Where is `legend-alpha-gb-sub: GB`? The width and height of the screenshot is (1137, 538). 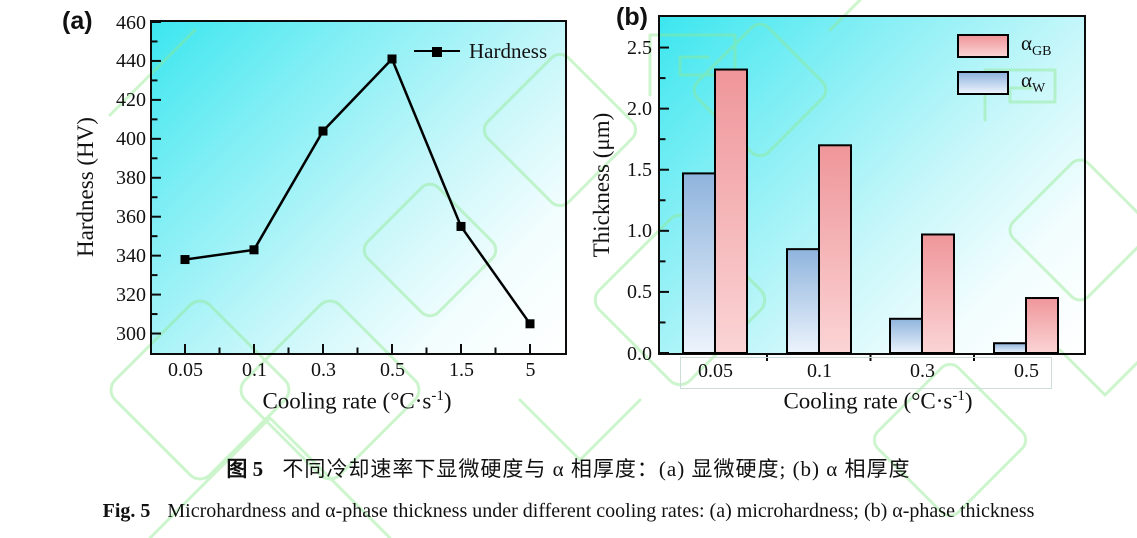 legend-alpha-gb-sub: GB is located at coordinates (1042, 52).